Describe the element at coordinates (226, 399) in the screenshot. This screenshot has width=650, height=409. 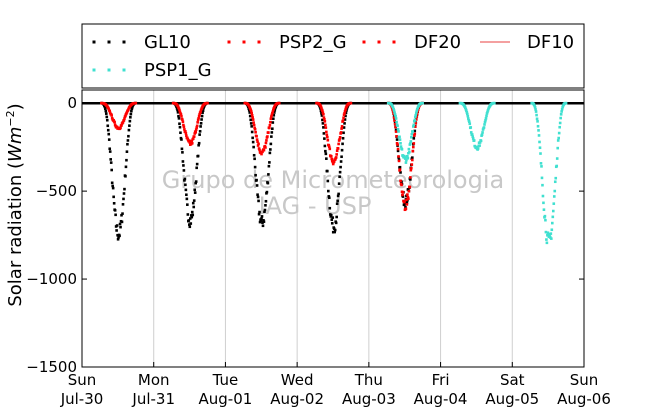
I see `x-tick-label-date: Aug-01` at that location.